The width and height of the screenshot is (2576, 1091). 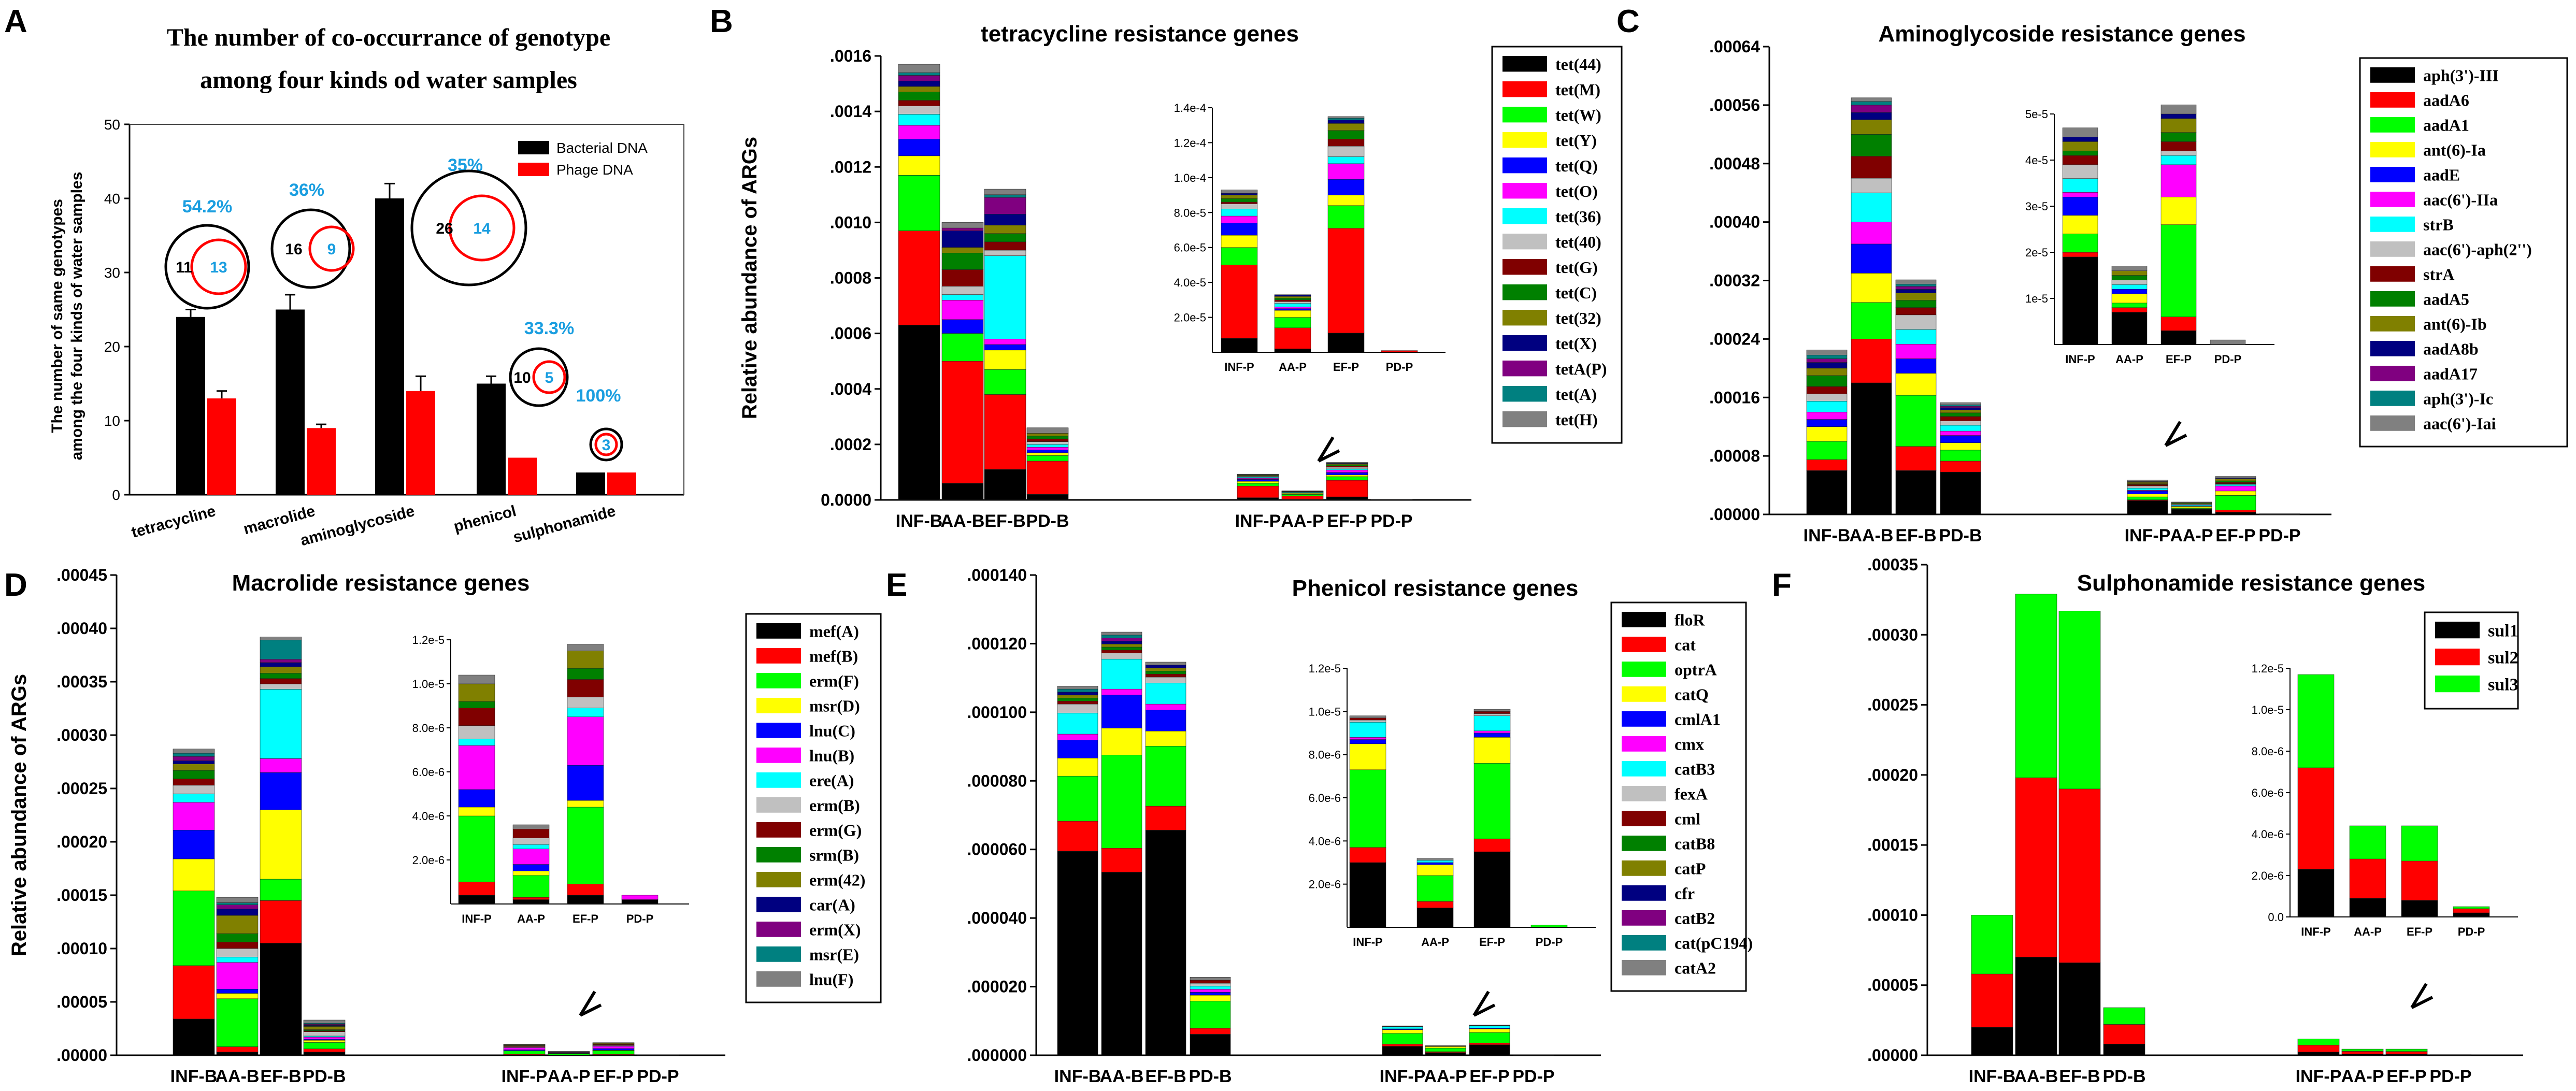 What do you see at coordinates (919, 83) in the screenshot?
I see `bar-segment-tet(X)` at bounding box center [919, 83].